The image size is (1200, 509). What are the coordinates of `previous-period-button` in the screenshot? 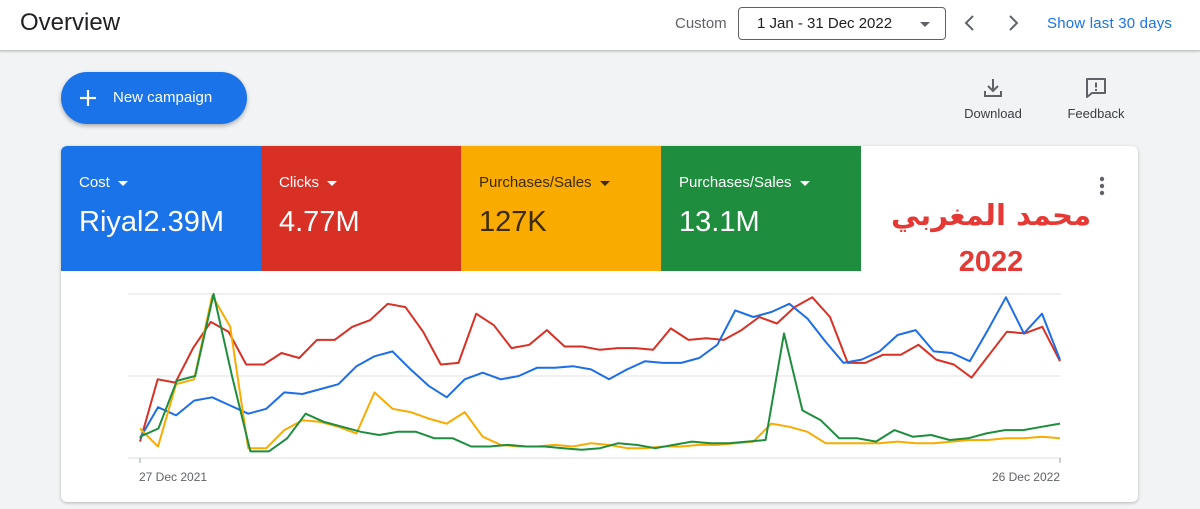 It's located at (970, 23).